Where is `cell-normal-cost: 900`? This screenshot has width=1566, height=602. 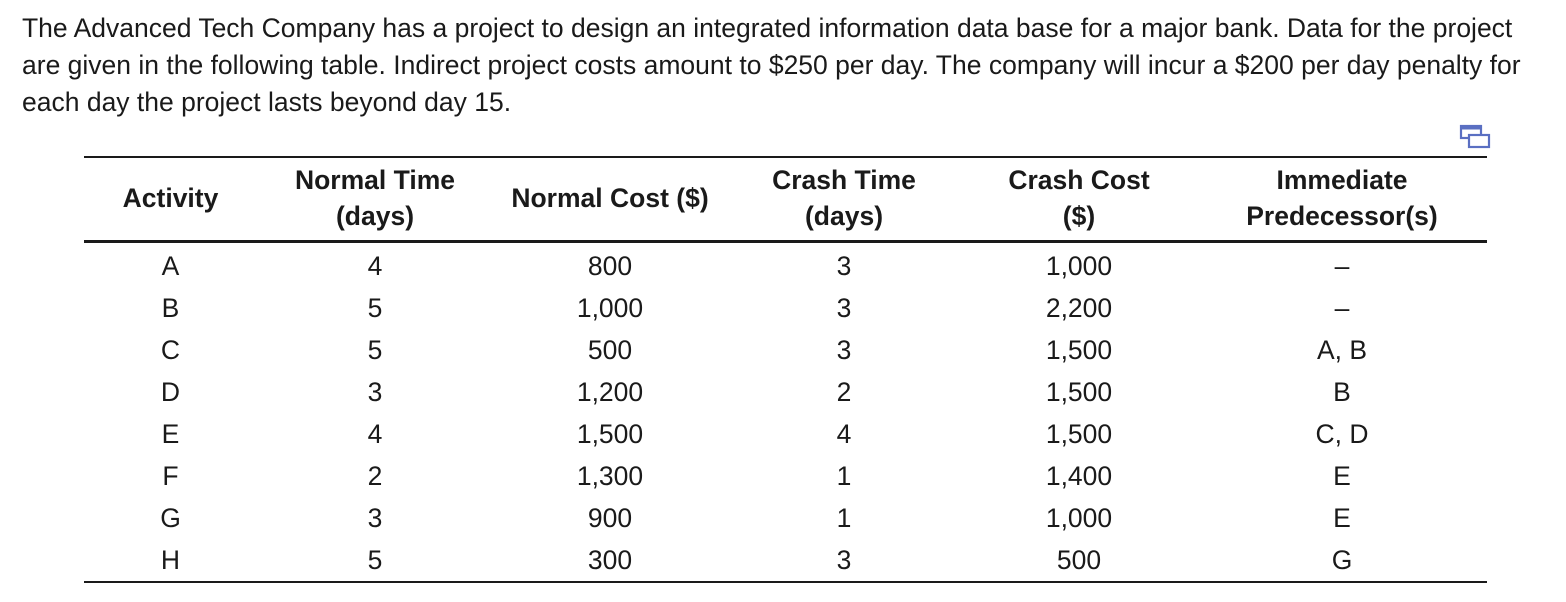
cell-normal-cost: 900 is located at coordinates (610, 517).